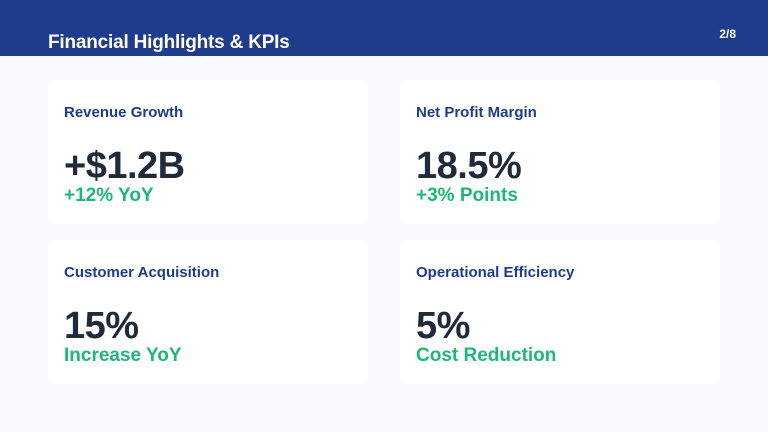  Describe the element at coordinates (124, 166) in the screenshot. I see `kpi-value: +$1.2B` at that location.